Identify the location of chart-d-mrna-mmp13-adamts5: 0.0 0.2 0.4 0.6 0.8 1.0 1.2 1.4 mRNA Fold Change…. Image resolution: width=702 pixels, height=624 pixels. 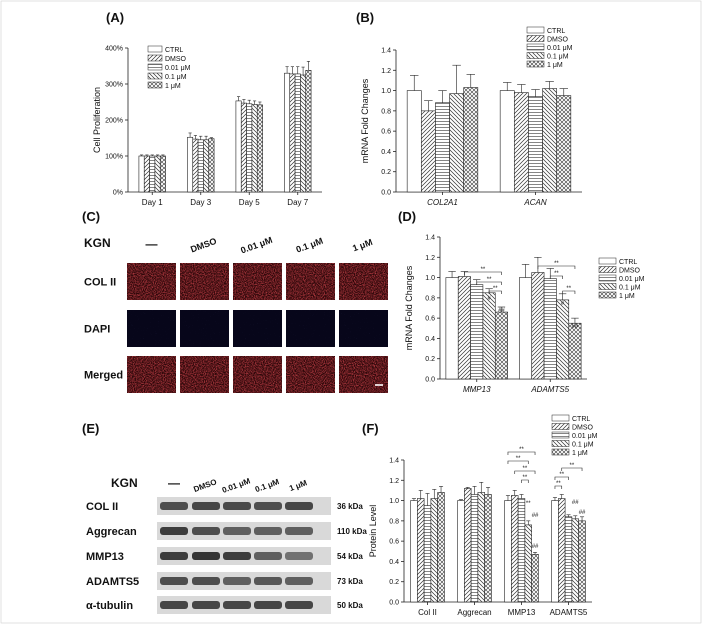
(524, 315).